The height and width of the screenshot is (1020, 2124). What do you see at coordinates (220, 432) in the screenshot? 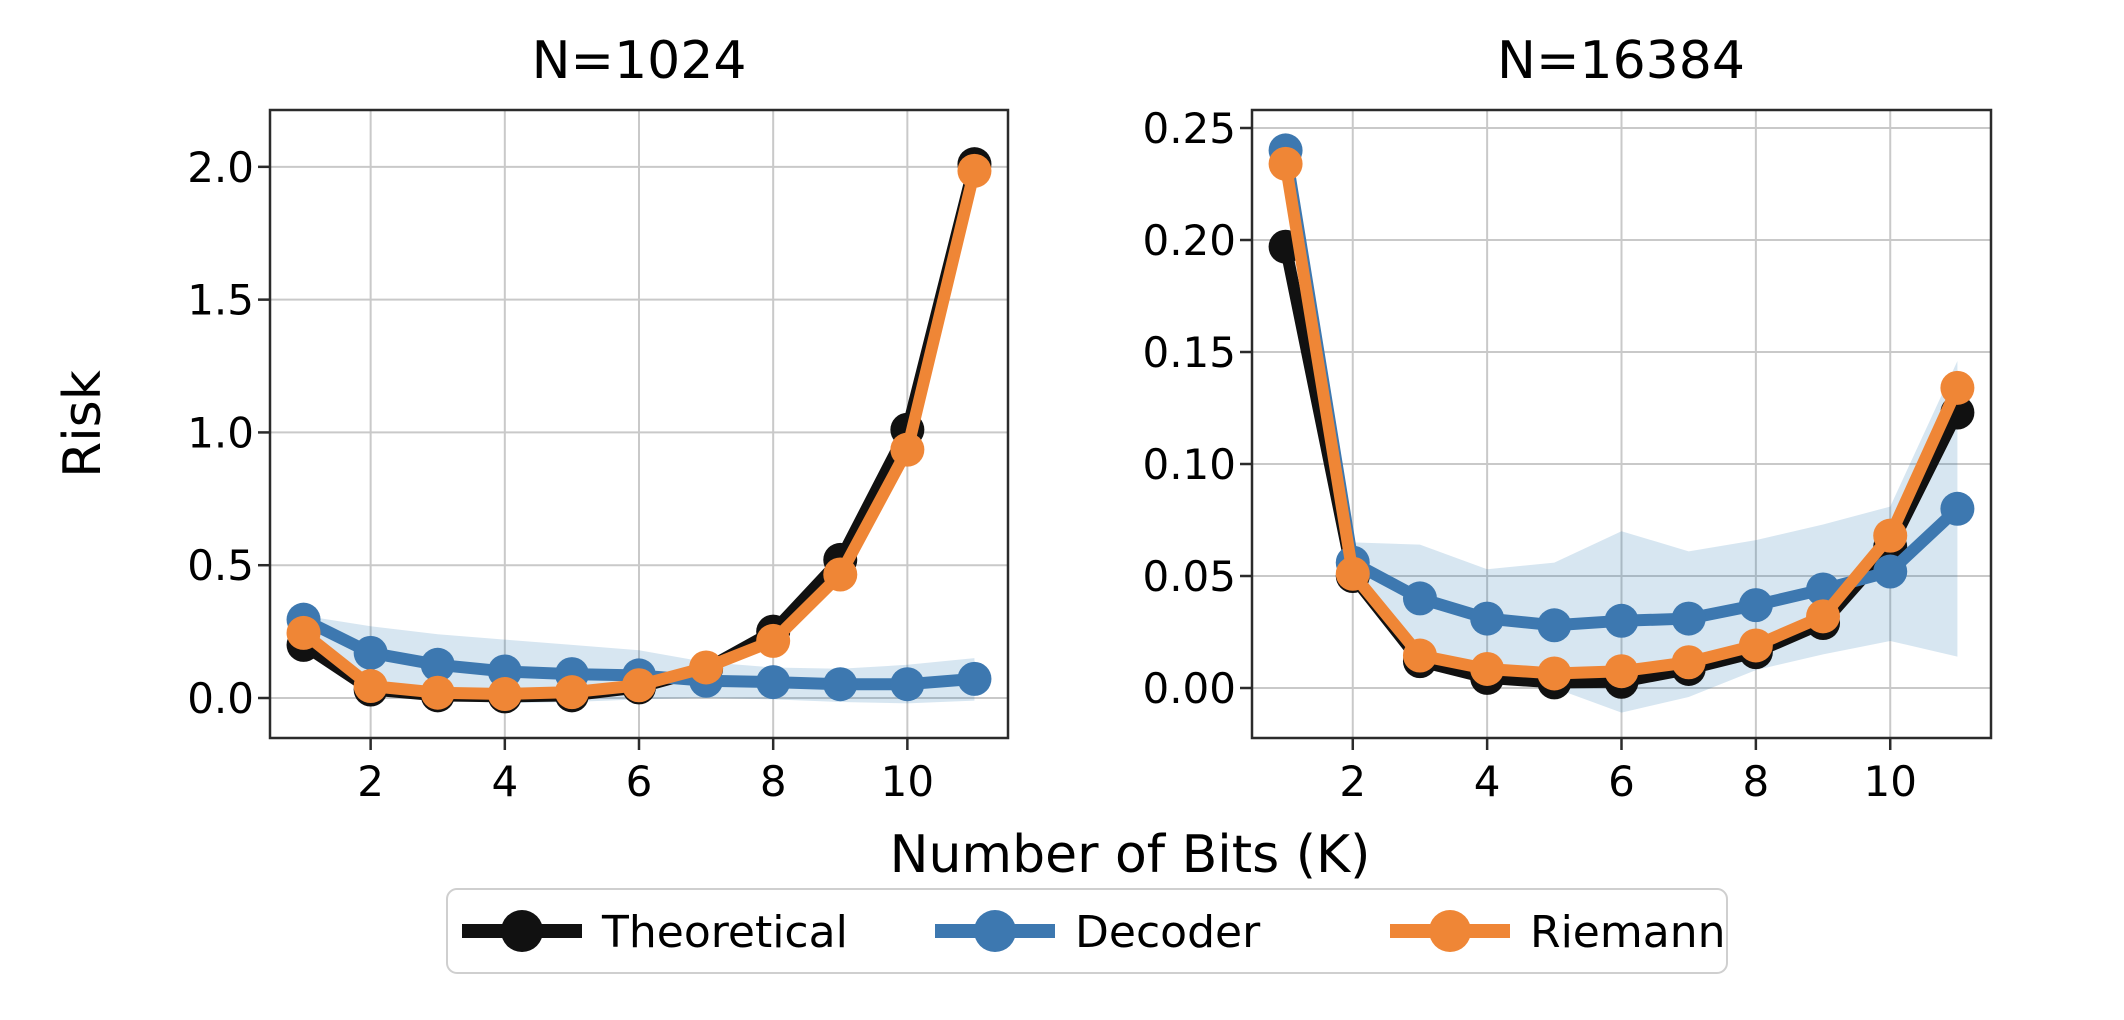
I see `y-tick-label: 1.0` at bounding box center [220, 432].